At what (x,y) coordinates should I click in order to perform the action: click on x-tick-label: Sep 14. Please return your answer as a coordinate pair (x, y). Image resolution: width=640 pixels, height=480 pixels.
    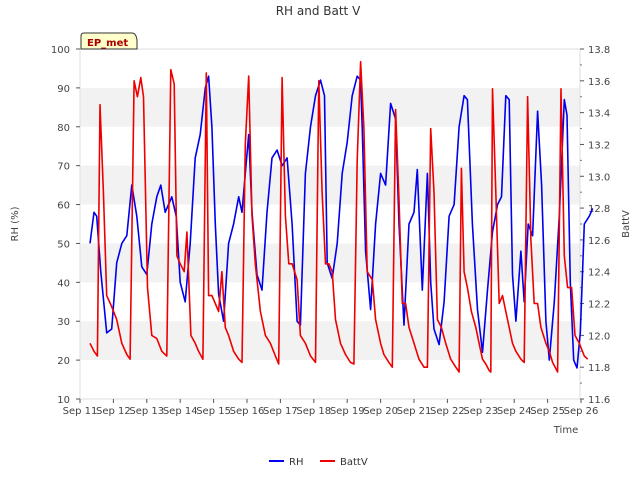
    Looking at the image, I should click on (180, 411).